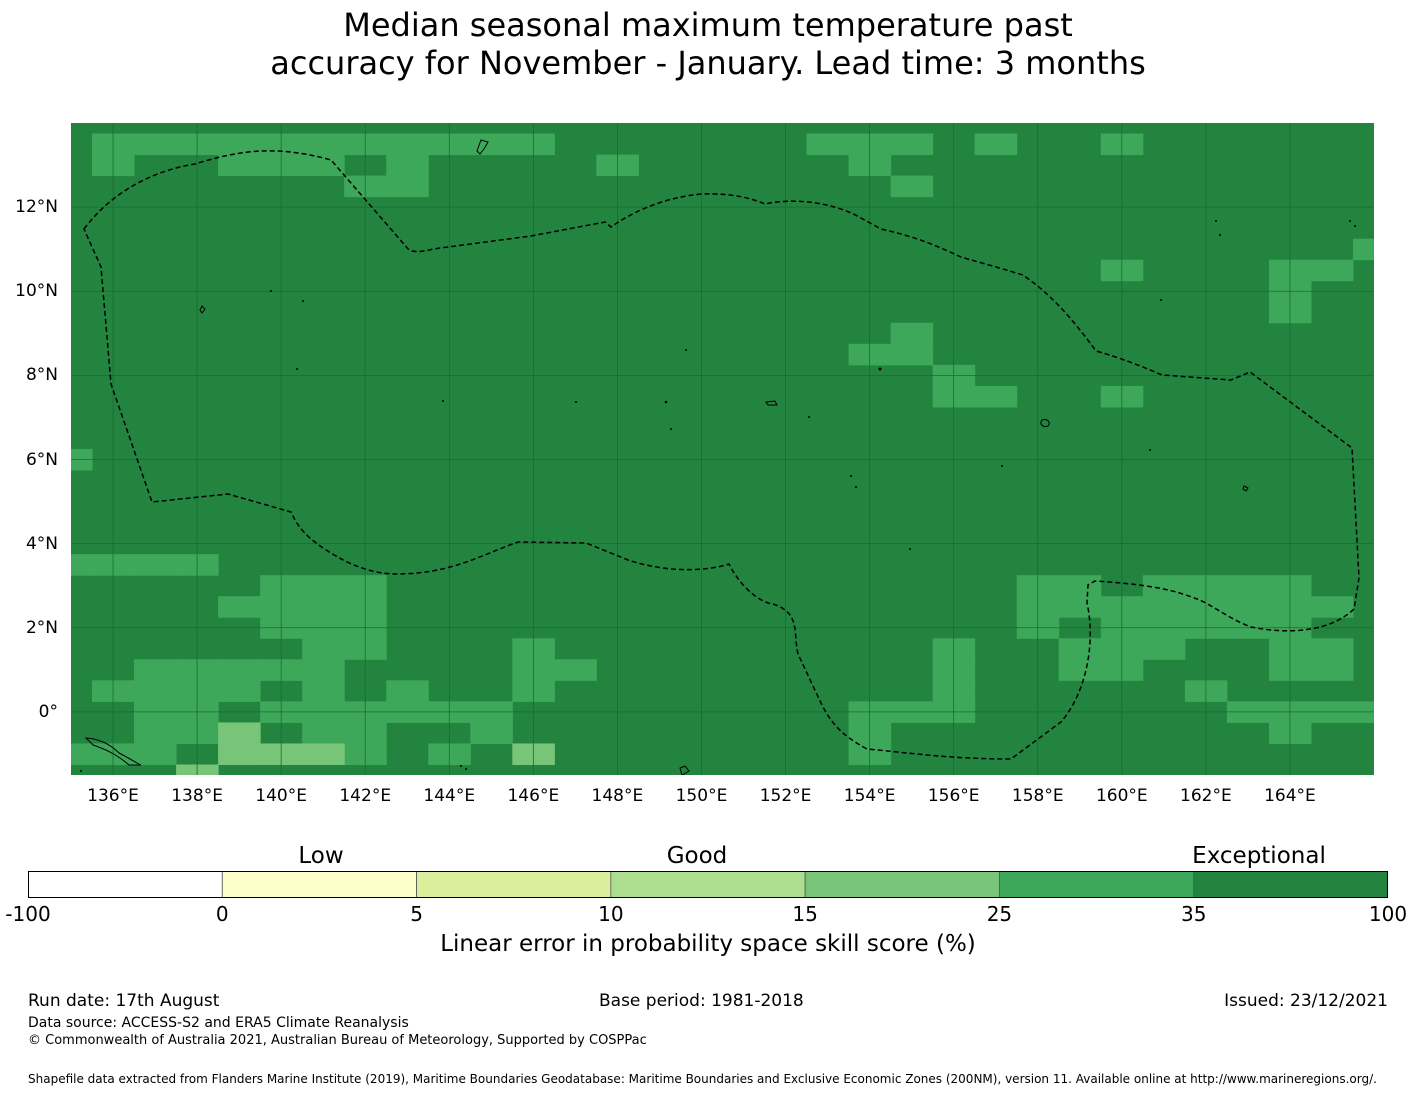 The image size is (1416, 1095). I want to click on x-tick-label: 160°E, so click(1121, 796).